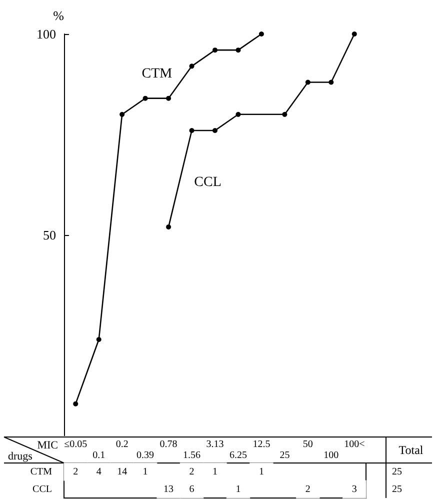 This screenshot has height=499, width=436. What do you see at coordinates (145, 455) in the screenshot?
I see `x-tick-label: 0.39` at bounding box center [145, 455].